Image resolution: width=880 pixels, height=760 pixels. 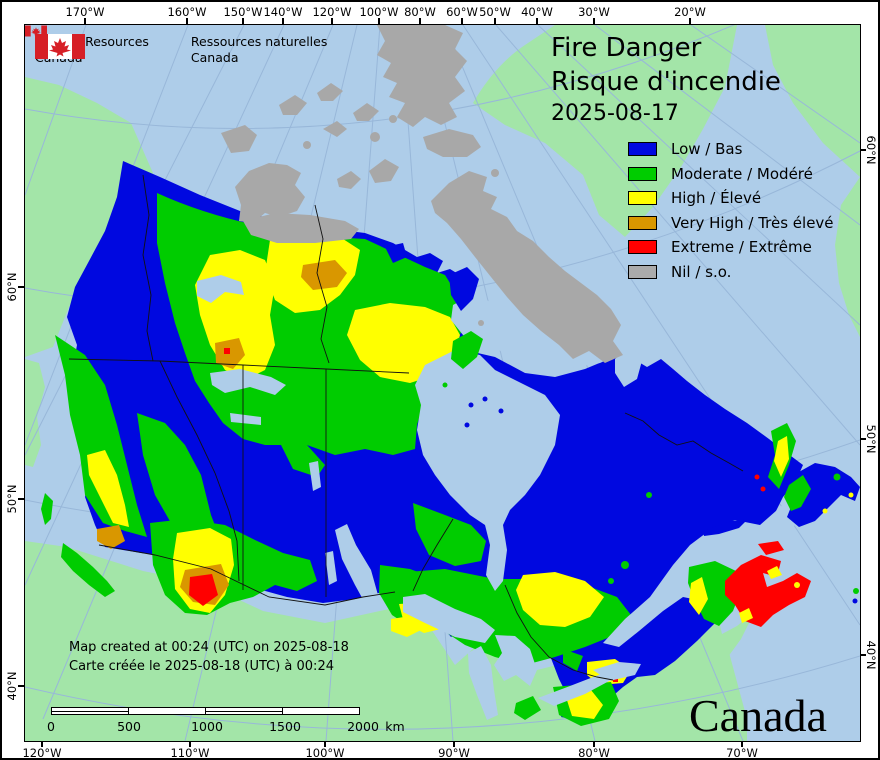 I want to click on great-slave-lake, so click(x=248, y=382).